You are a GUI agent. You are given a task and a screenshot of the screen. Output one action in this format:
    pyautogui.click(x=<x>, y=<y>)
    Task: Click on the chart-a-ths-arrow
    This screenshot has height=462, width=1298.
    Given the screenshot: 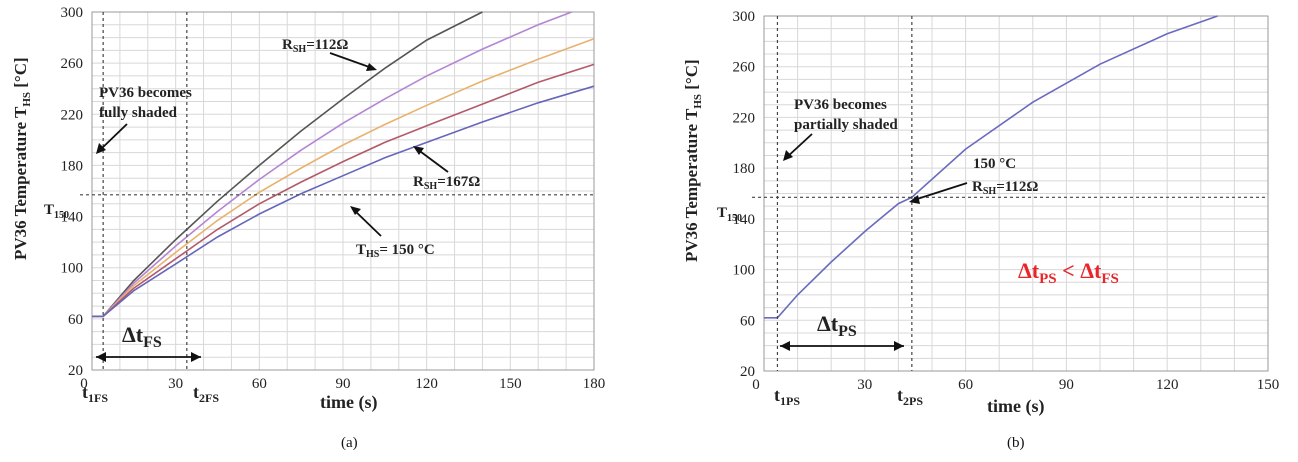 What is the action you would take?
    pyautogui.click(x=366, y=221)
    